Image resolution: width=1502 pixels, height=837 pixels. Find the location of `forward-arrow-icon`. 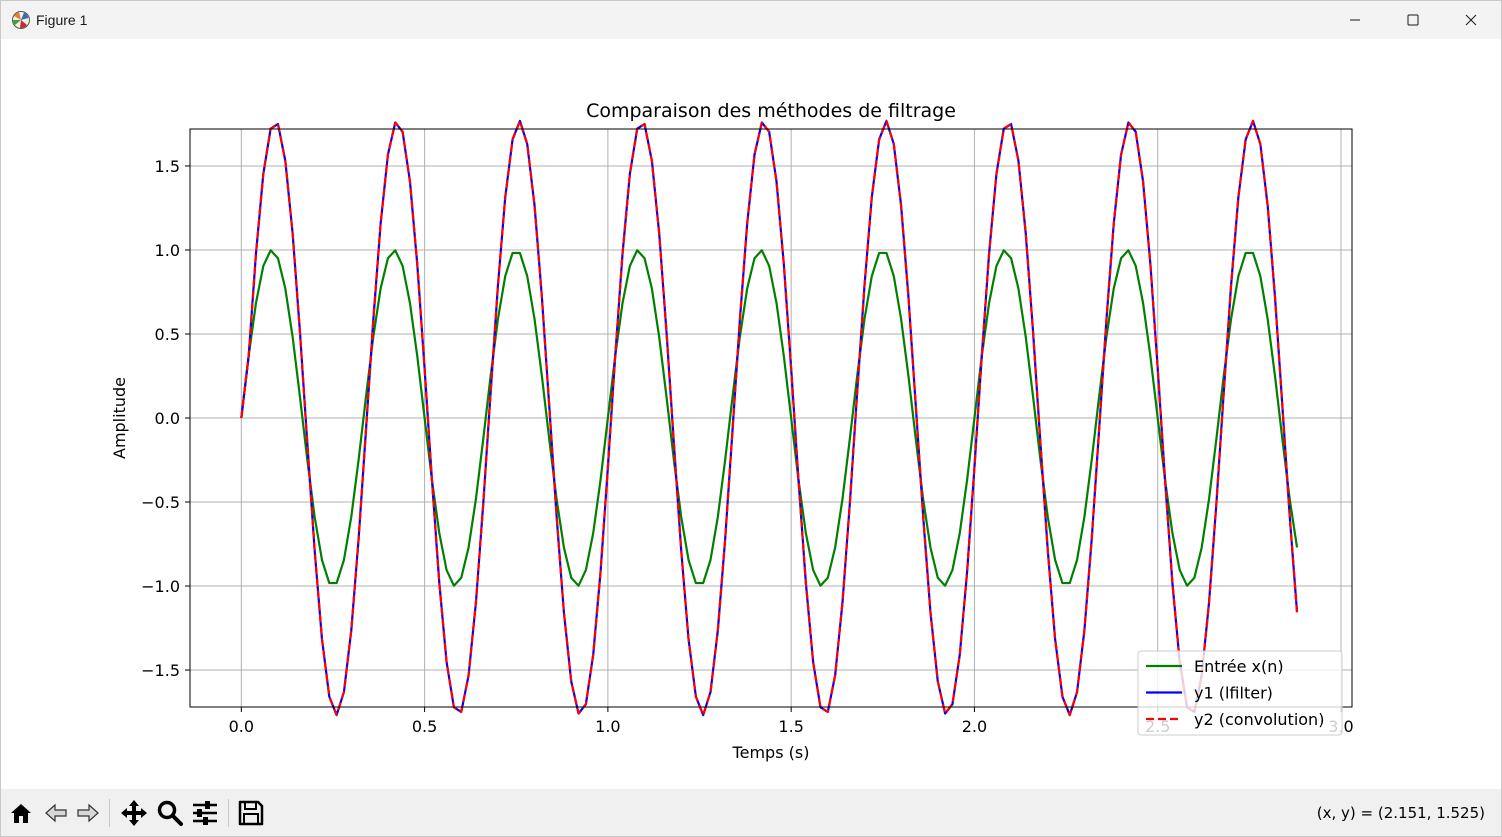

forward-arrow-icon is located at coordinates (88, 813).